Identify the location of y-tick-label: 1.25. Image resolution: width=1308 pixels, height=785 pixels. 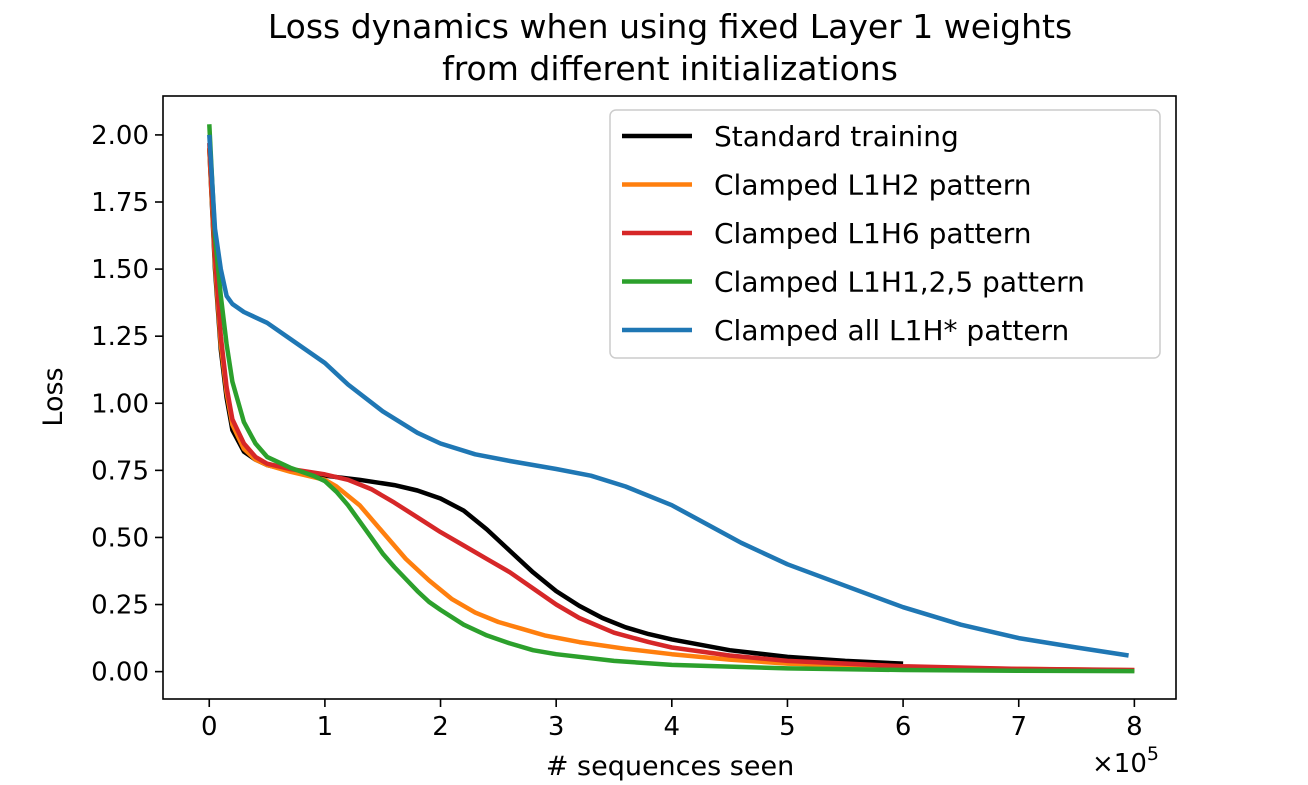
(120, 337).